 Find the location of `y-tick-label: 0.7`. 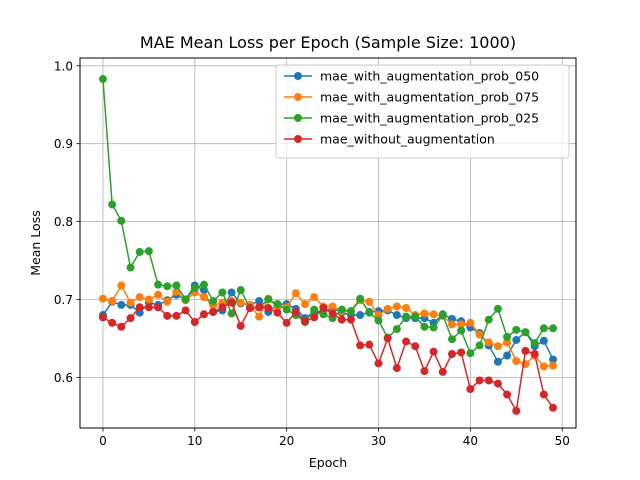

y-tick-label: 0.7 is located at coordinates (63, 300).